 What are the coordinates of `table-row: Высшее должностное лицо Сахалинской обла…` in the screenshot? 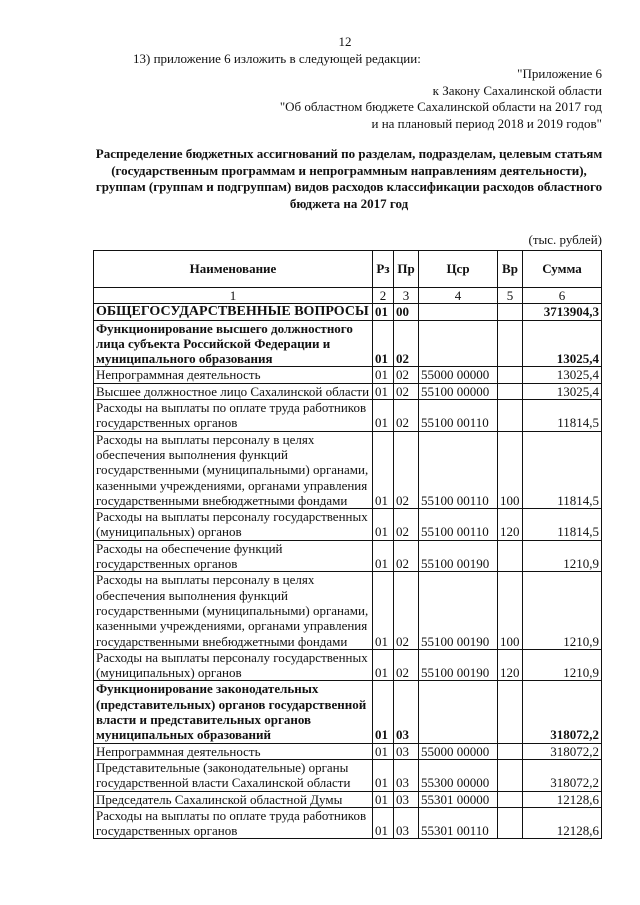 It's located at (347, 391).